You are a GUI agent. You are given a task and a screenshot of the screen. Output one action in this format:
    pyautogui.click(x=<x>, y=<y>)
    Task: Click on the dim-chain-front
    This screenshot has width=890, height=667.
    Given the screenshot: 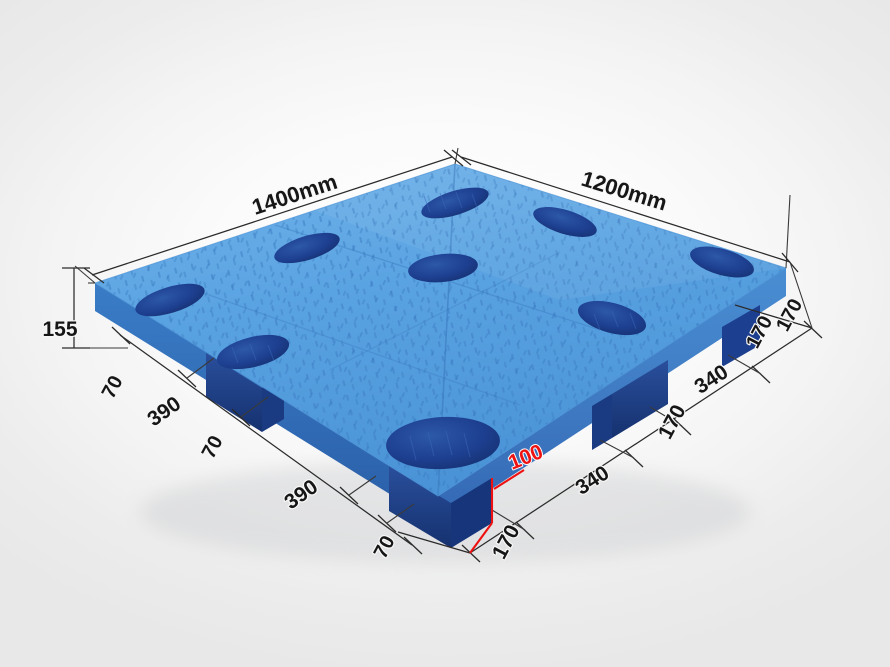 What is the action you would take?
    pyautogui.click(x=434, y=542)
    